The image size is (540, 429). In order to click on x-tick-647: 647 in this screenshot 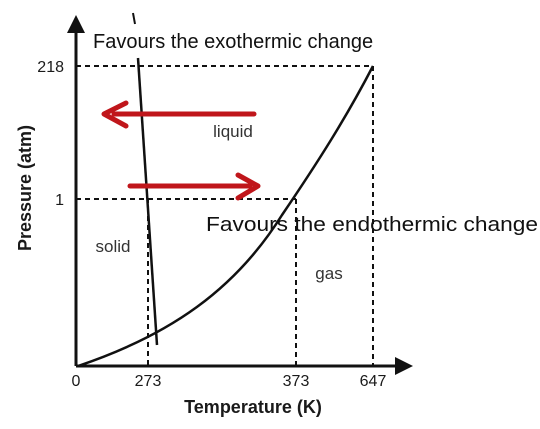, I will do `click(373, 381)`.